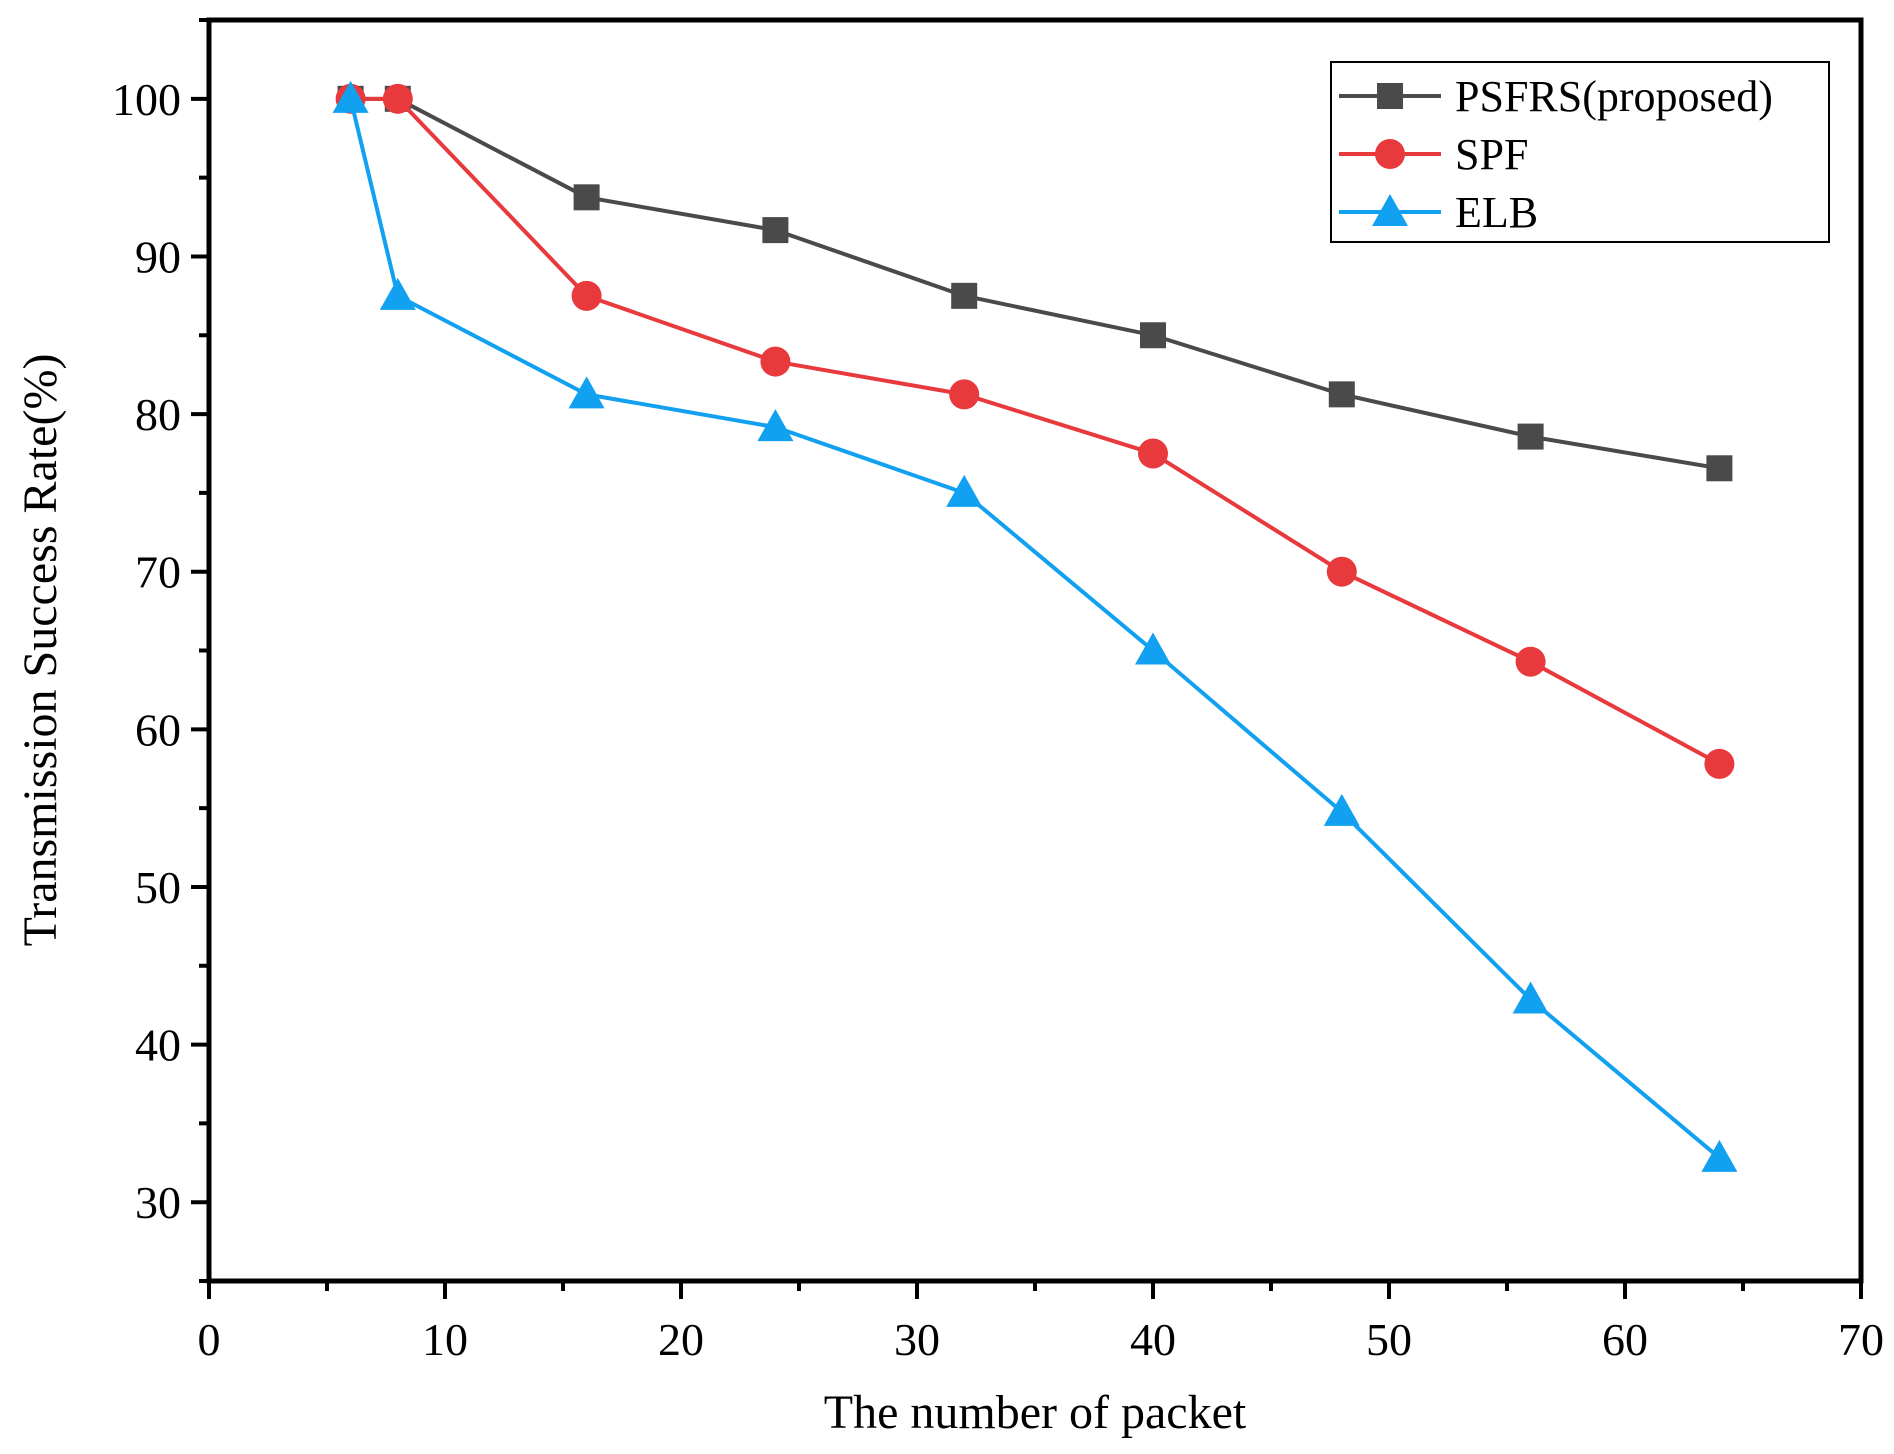  Describe the element at coordinates (1491, 154) in the screenshot. I see `legend-label: SPF` at that location.